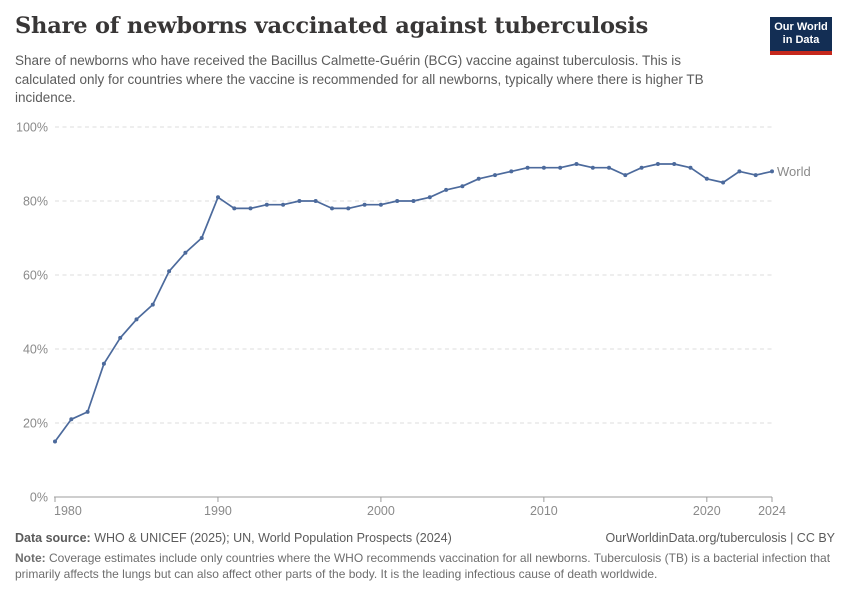 Image resolution: width=850 pixels, height=600 pixels. Describe the element at coordinates (364, 204) in the screenshot. I see `data-point-1999` at that location.